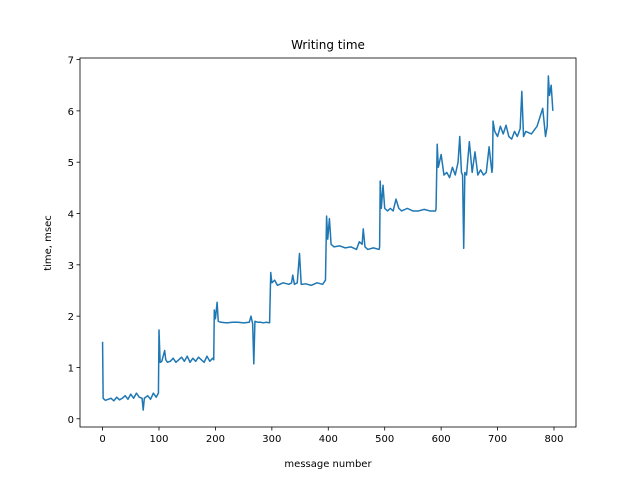 The height and width of the screenshot is (484, 640). Describe the element at coordinates (71, 317) in the screenshot. I see `y-tick-label: 2` at that location.